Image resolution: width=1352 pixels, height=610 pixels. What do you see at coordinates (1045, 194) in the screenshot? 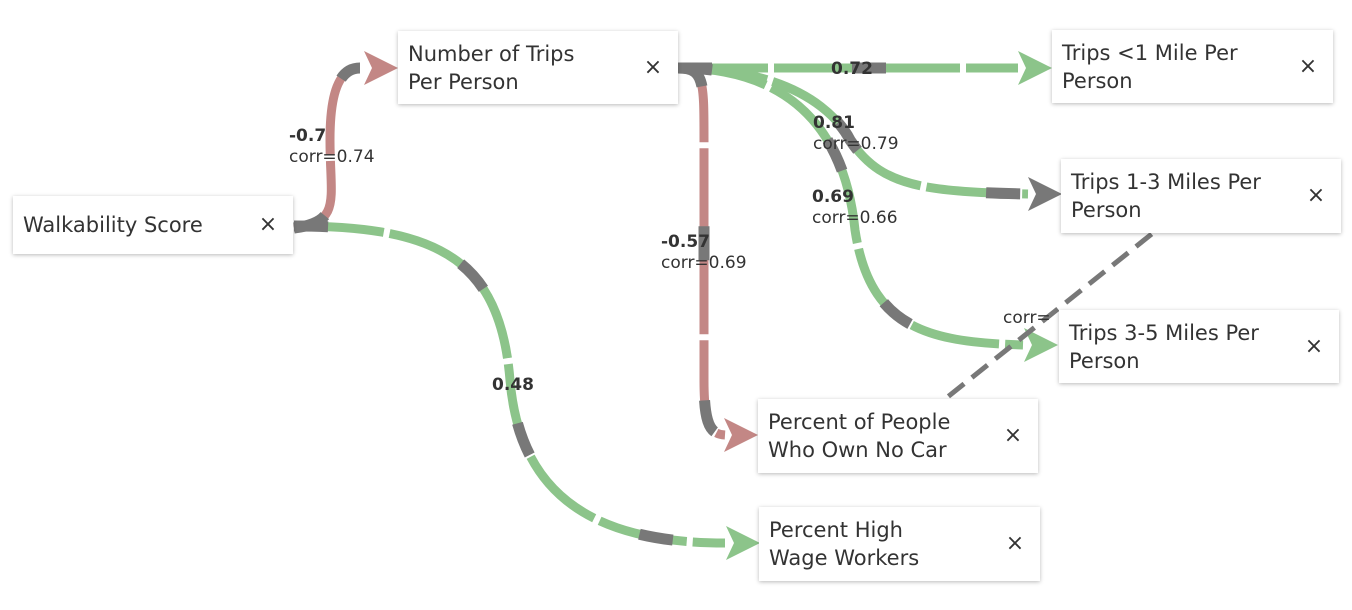
I see `e_trips_13-arrowhead` at bounding box center [1045, 194].